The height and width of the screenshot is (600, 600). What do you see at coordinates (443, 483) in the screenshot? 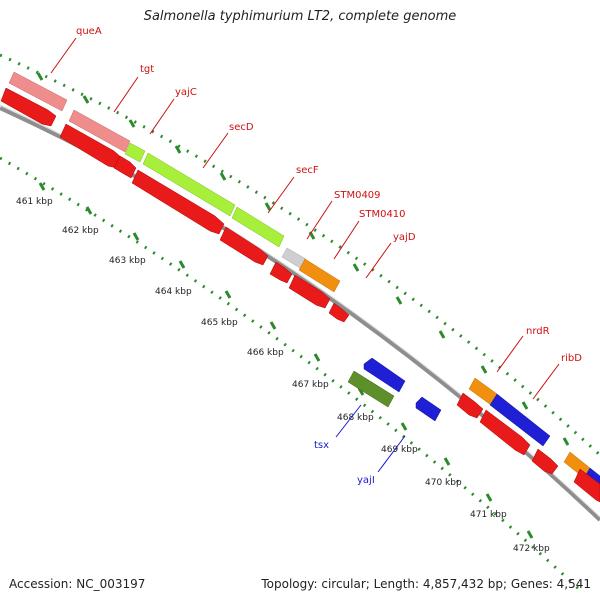
I see `kbp-label: 470 kbp` at bounding box center [443, 483].